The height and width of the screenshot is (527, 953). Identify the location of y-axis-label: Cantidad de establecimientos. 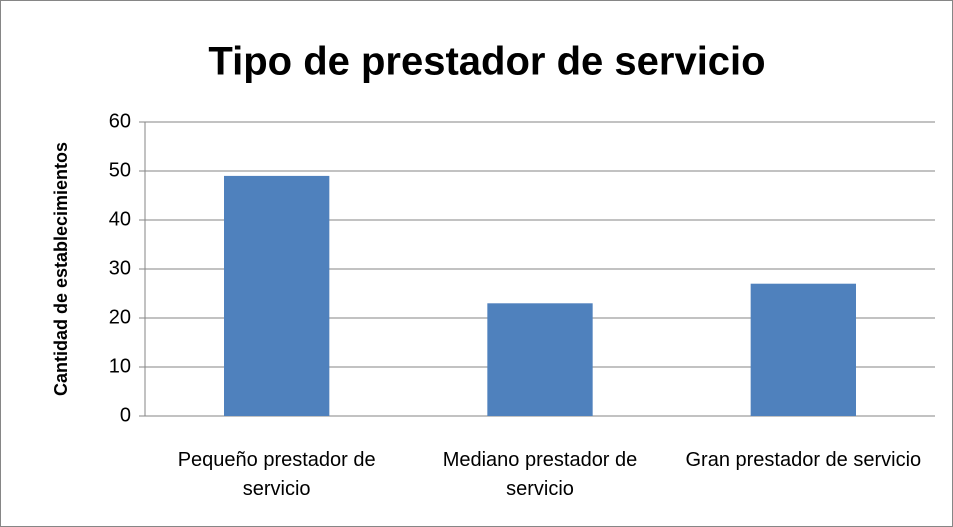
(61, 269).